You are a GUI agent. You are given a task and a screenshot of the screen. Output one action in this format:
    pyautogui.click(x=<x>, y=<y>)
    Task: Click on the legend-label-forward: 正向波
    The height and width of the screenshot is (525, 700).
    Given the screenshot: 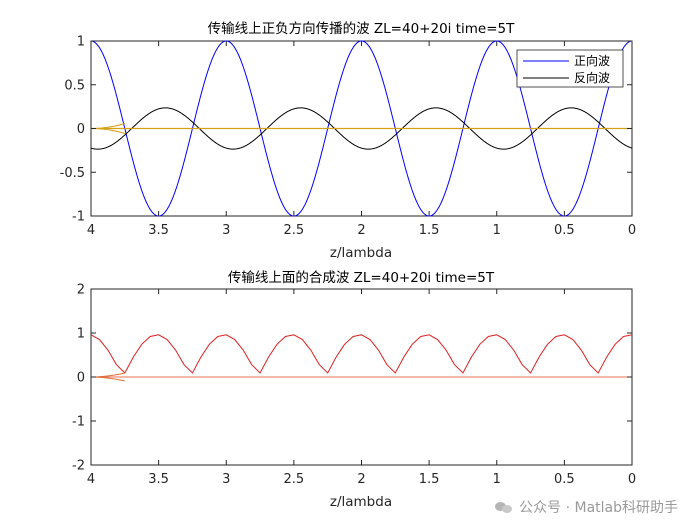 What is the action you would take?
    pyautogui.click(x=592, y=60)
    